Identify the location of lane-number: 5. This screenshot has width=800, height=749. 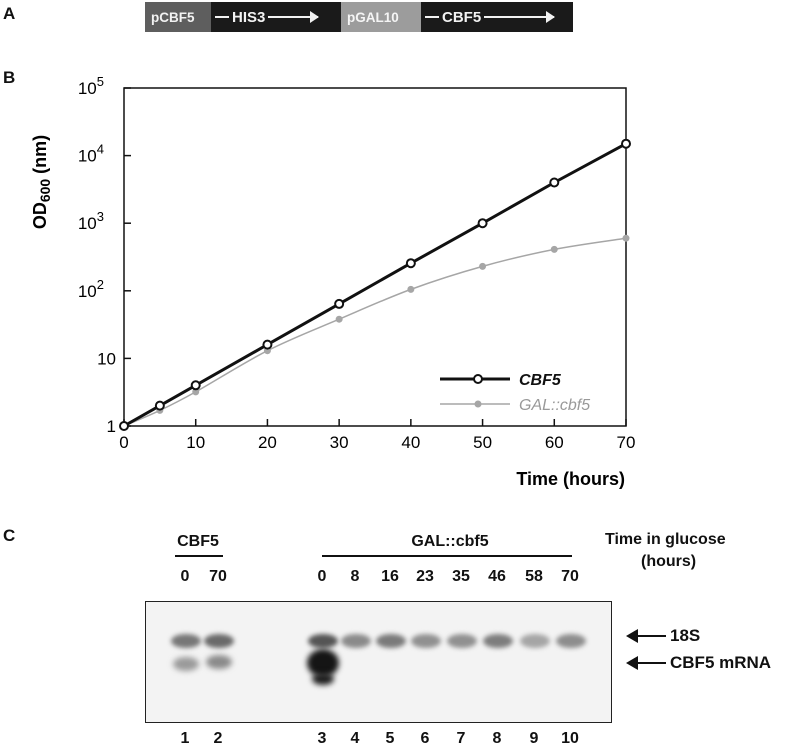
(390, 738).